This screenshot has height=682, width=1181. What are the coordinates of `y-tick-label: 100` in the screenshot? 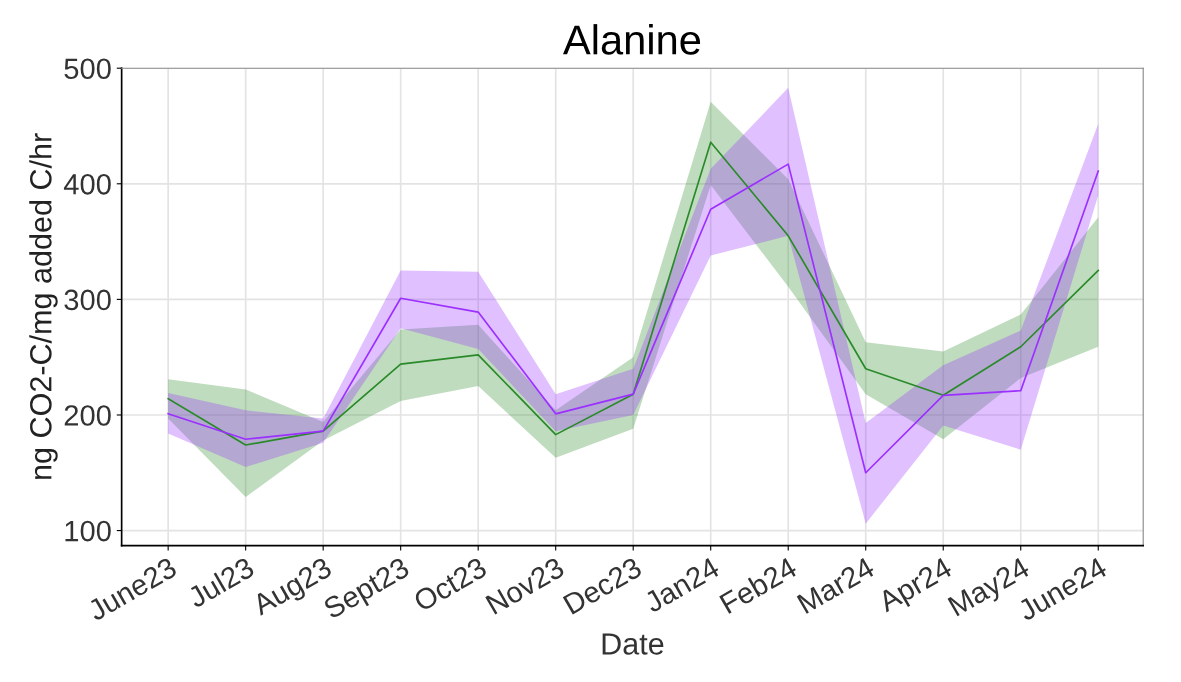 It's located at (88, 531).